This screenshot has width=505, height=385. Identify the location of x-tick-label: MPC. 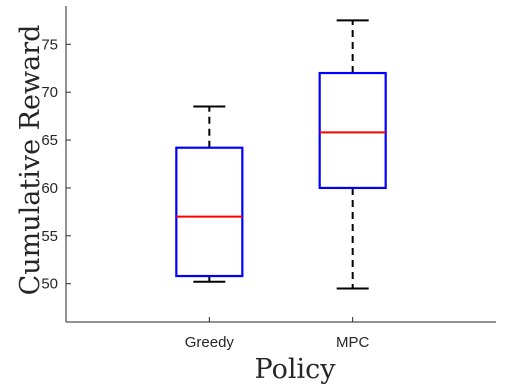
(353, 342).